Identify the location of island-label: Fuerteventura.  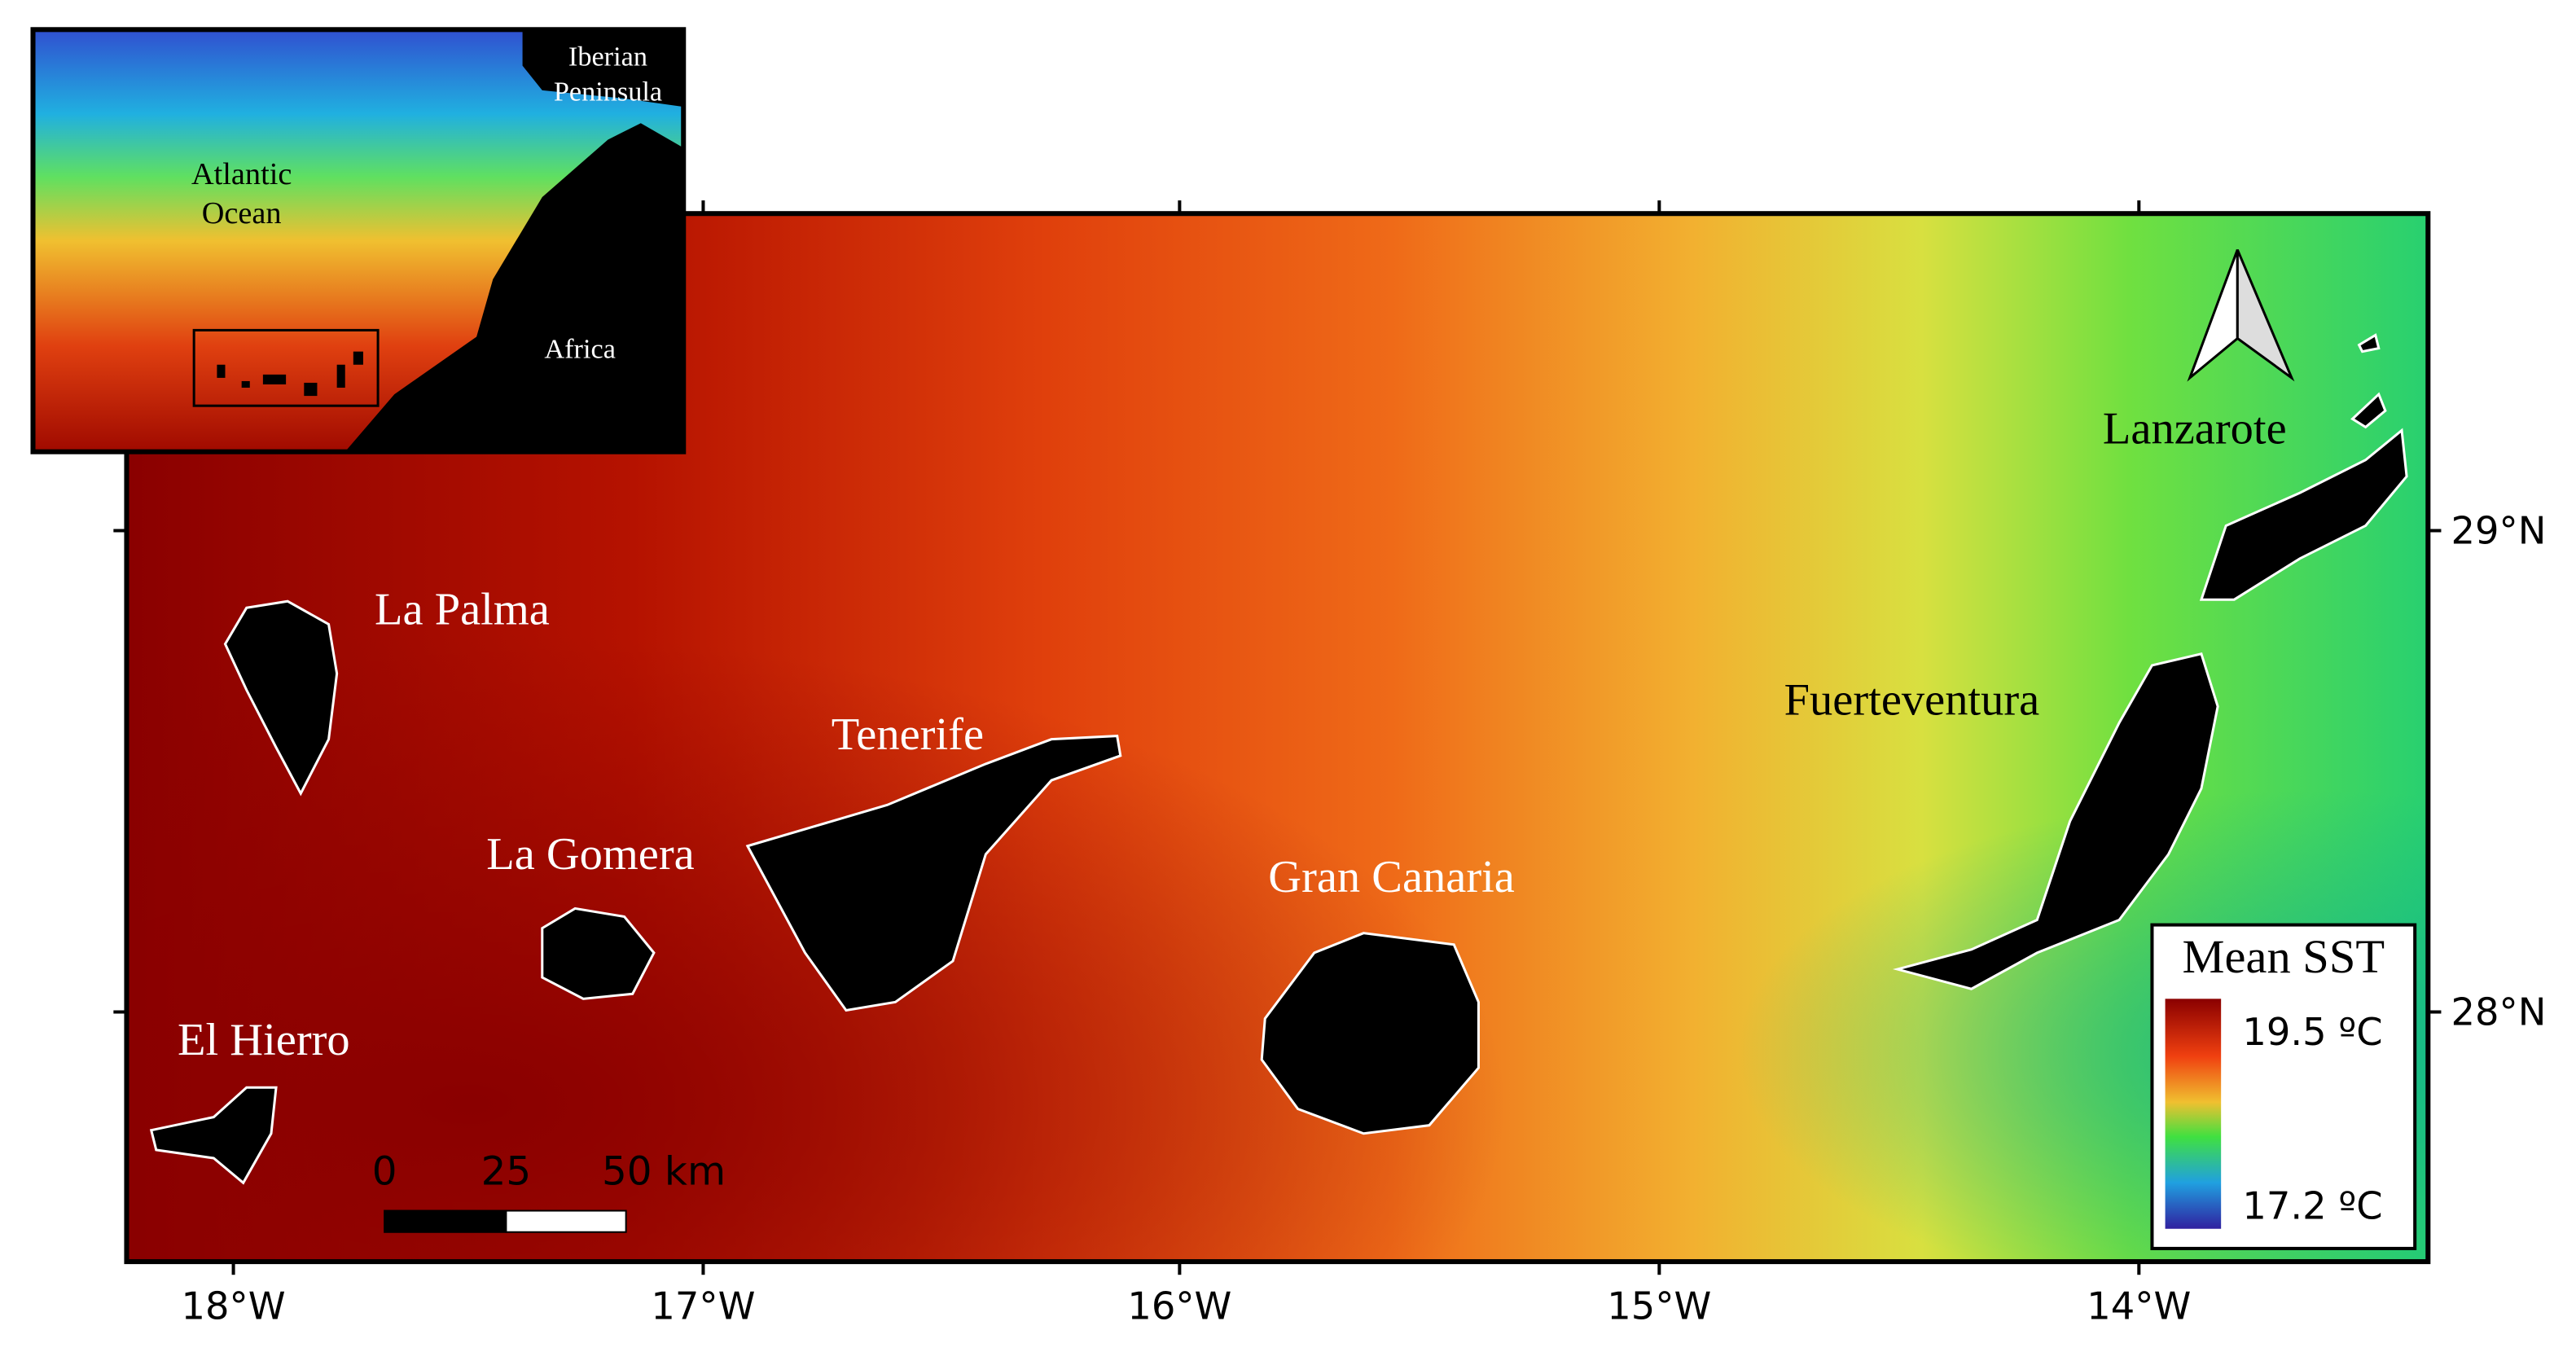
(1912, 699).